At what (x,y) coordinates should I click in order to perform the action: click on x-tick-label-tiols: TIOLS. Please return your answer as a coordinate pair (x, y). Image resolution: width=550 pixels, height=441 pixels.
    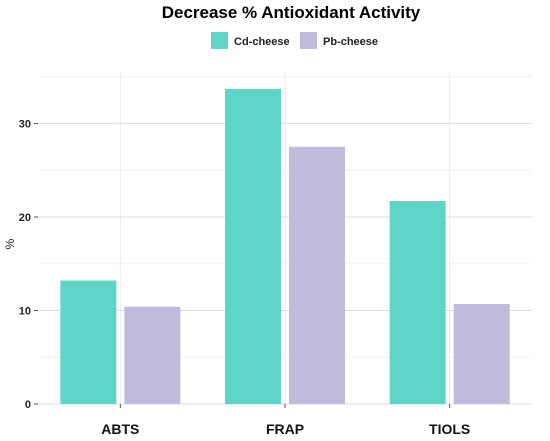
    Looking at the image, I should click on (449, 429).